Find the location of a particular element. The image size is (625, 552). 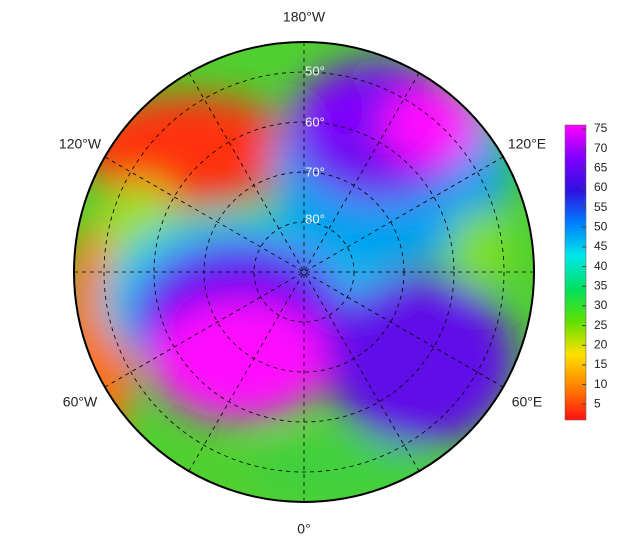

lon-label: 0° is located at coordinates (303, 529).